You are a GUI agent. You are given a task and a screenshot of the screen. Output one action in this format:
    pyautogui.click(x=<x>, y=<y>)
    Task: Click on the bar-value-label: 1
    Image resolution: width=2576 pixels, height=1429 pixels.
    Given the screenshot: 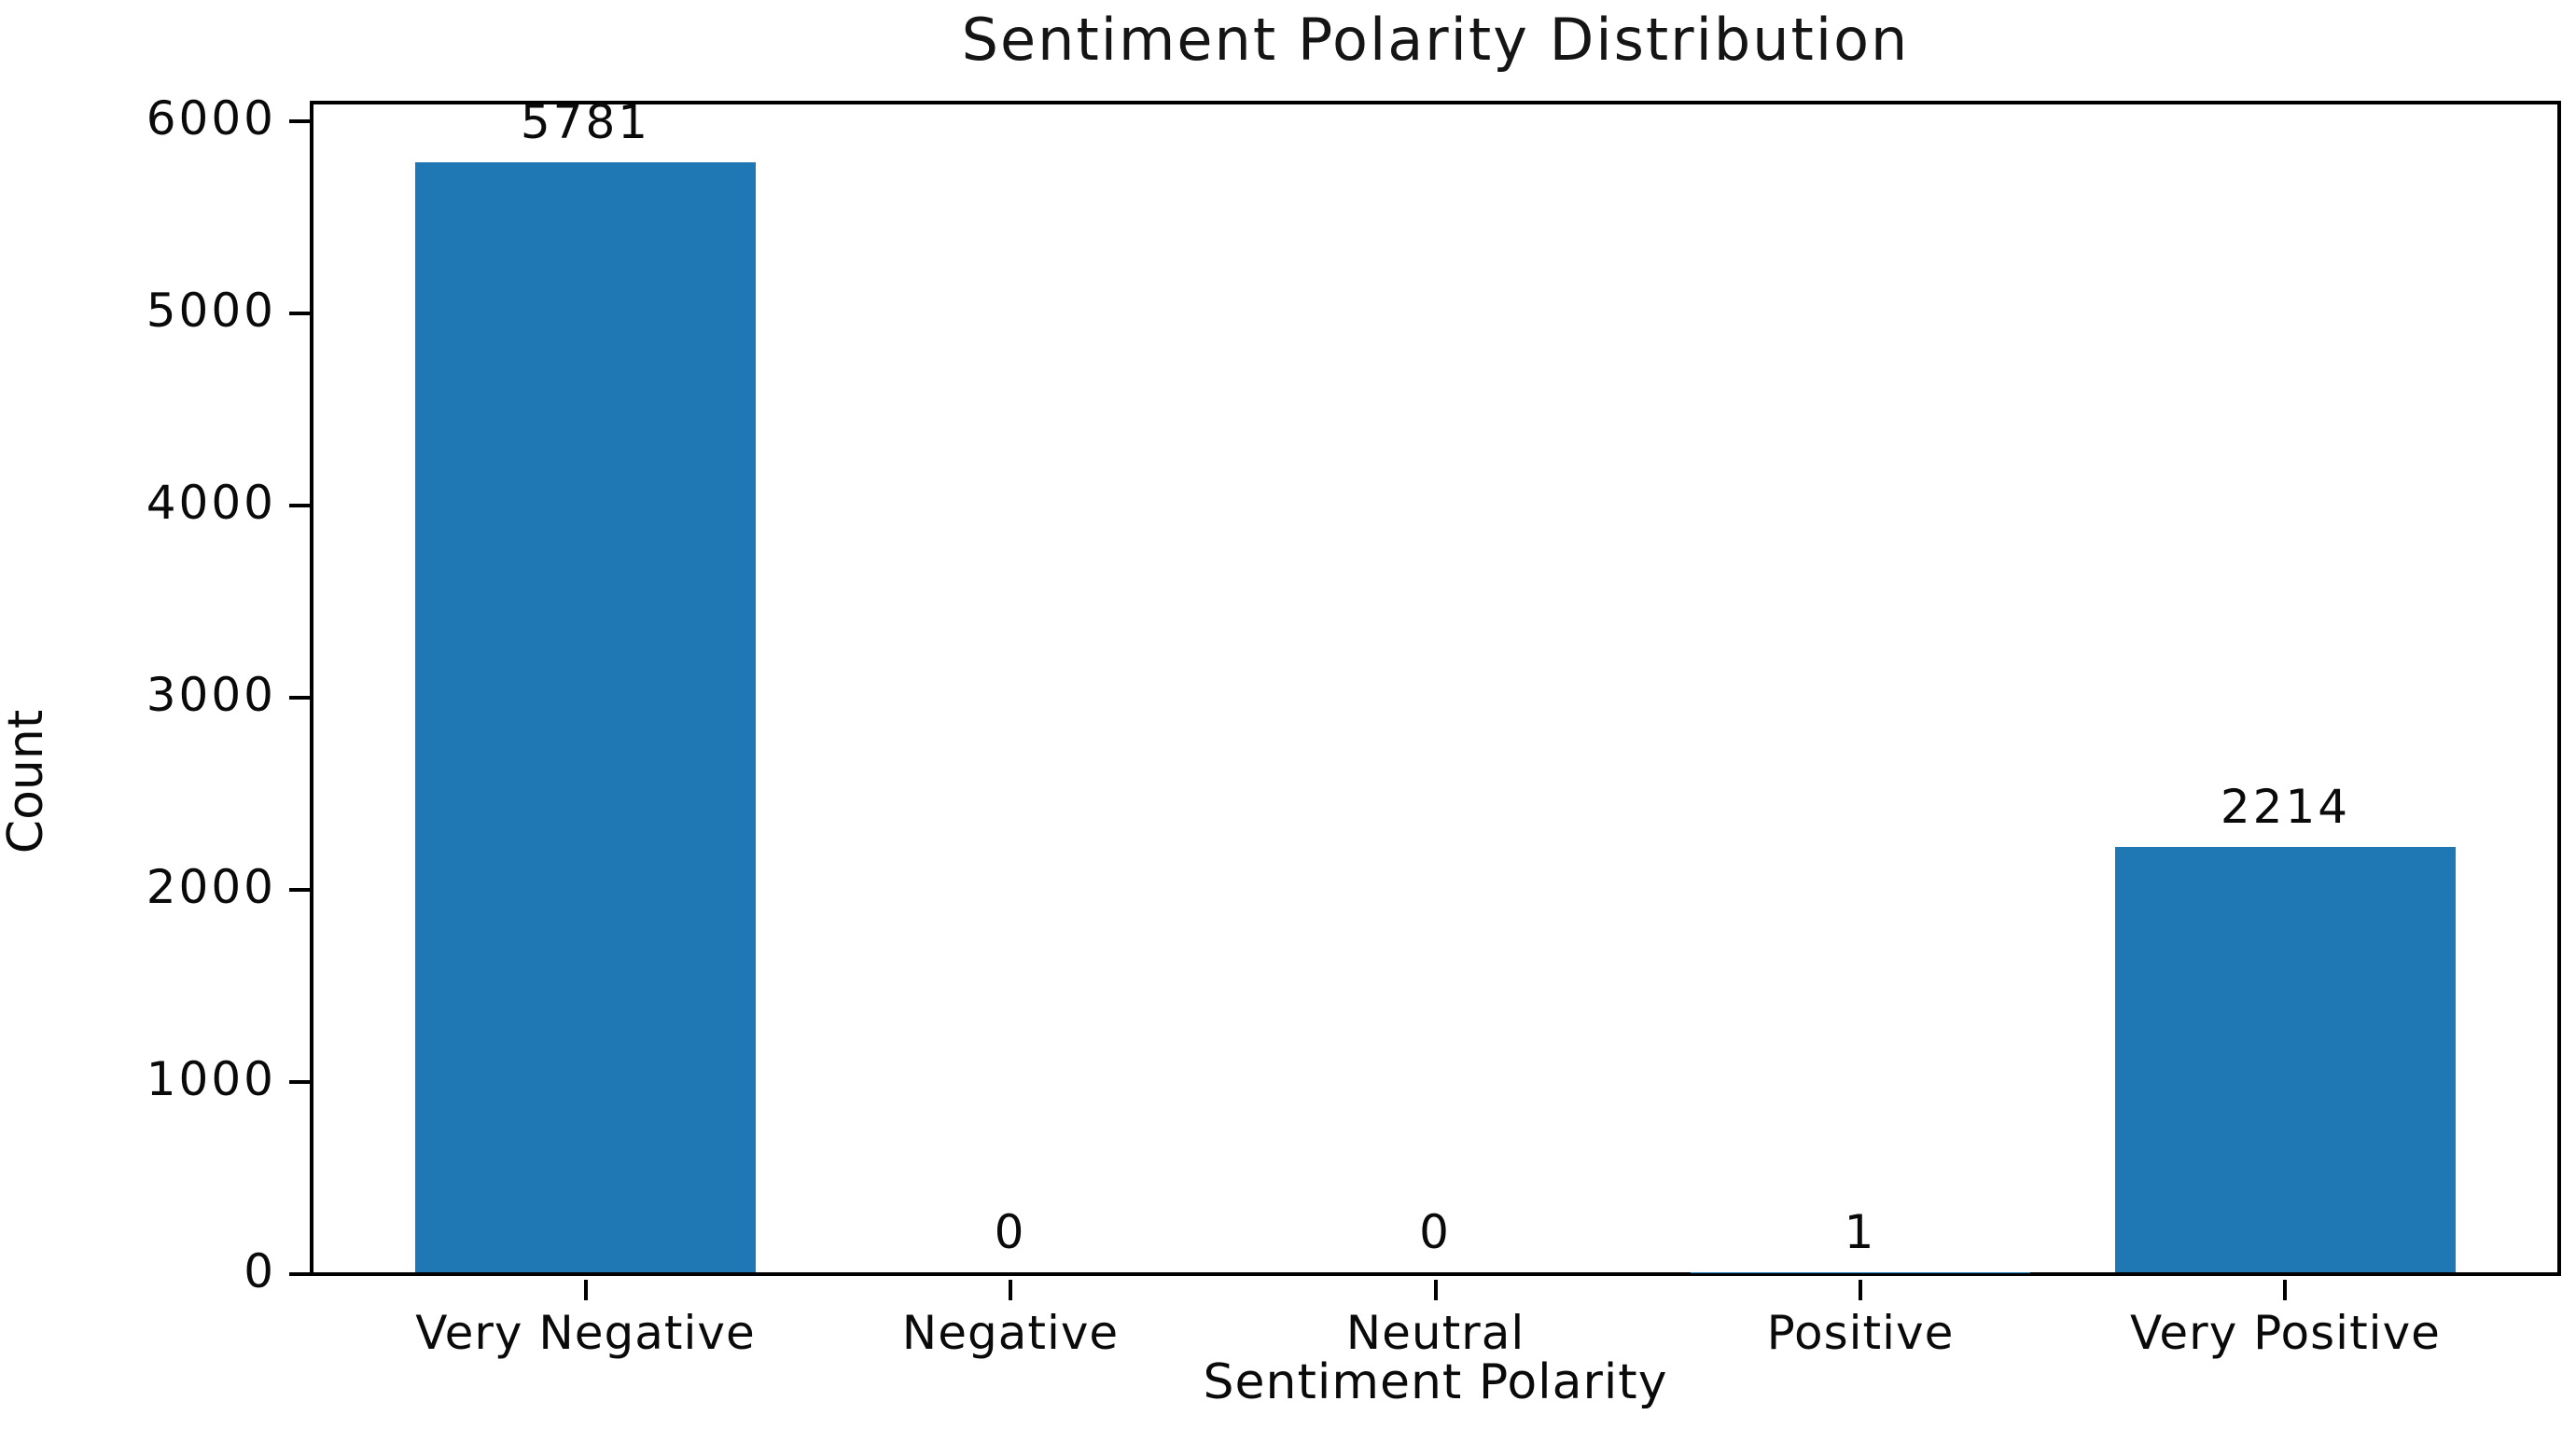 What is the action you would take?
    pyautogui.click(x=1861, y=1231)
    